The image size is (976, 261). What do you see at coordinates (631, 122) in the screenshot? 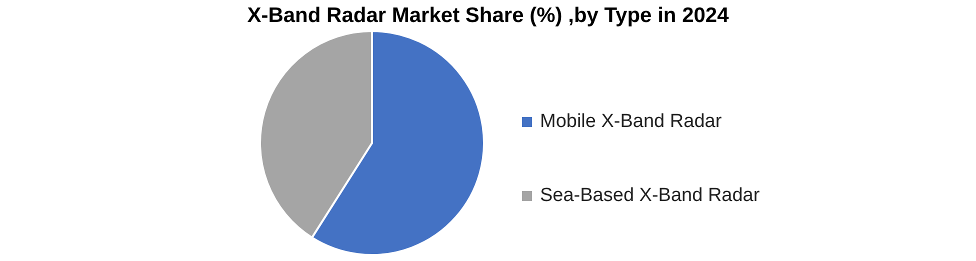
I see `legend-label: Mobile X-Band Radar` at bounding box center [631, 122].